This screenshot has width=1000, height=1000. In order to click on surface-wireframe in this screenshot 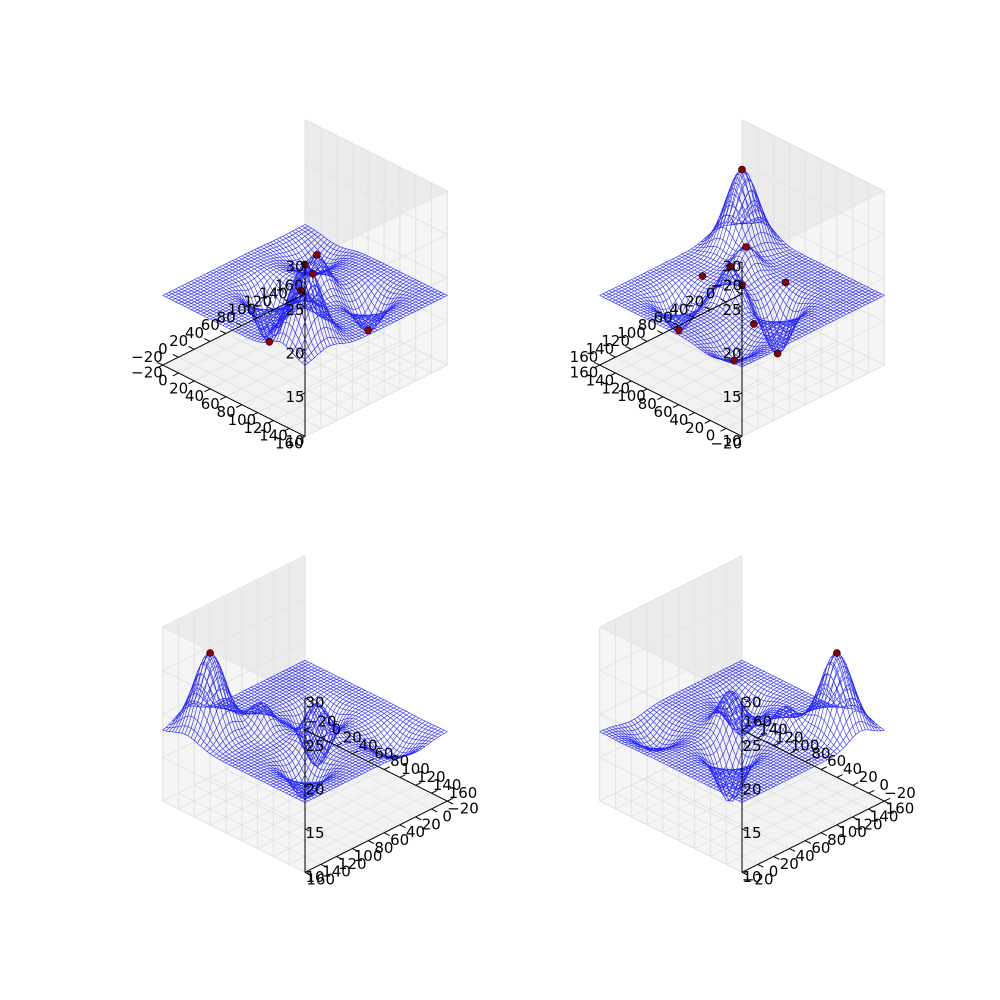, I will do `click(305, 295)`.